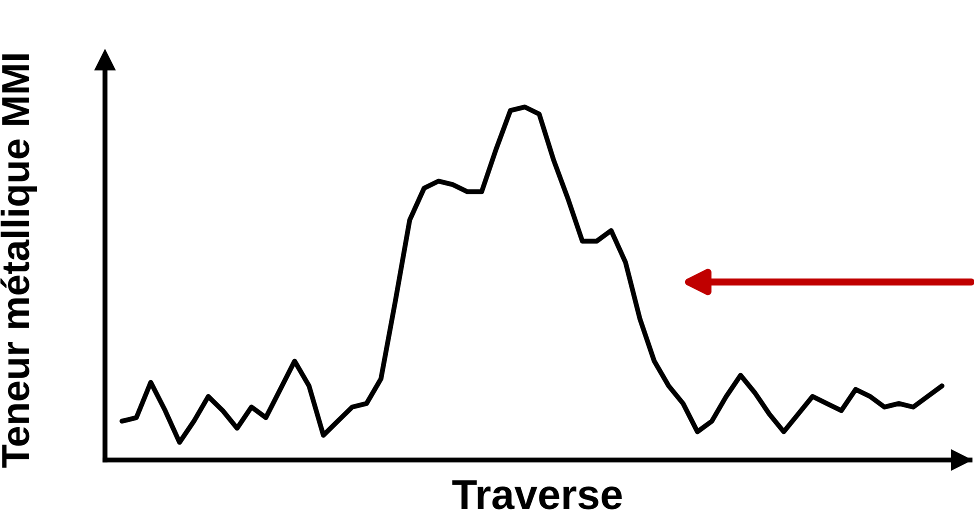 This screenshot has width=974, height=530. What do you see at coordinates (18, 261) in the screenshot?
I see `y-axis-title: Teneur métallique MMI` at bounding box center [18, 261].